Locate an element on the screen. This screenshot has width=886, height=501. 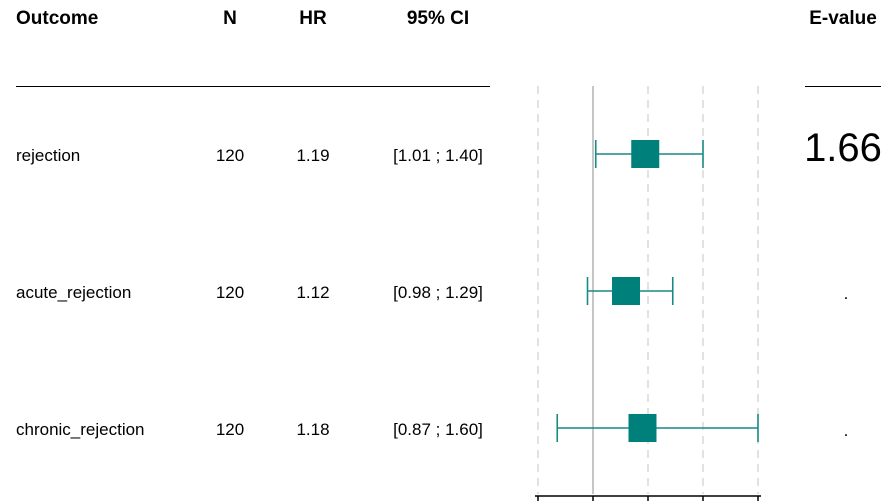
row-hr: 1.19 is located at coordinates (313, 155).